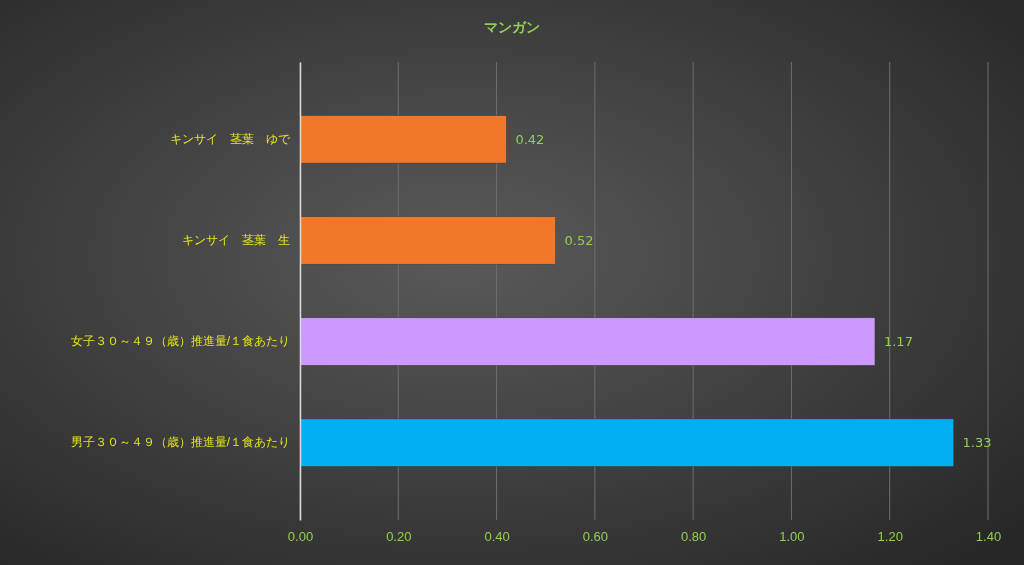  I want to click on x-tick-label: 0.40, so click(497, 537).